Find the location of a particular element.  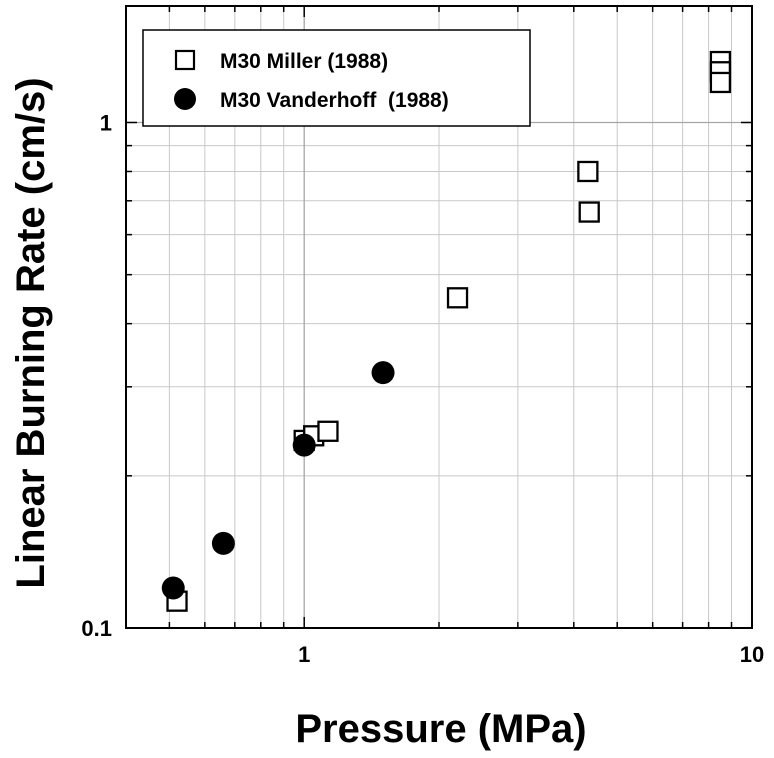

legend-entry-vanderhoff: M30 Vanderhoff (1988) is located at coordinates (334, 100).